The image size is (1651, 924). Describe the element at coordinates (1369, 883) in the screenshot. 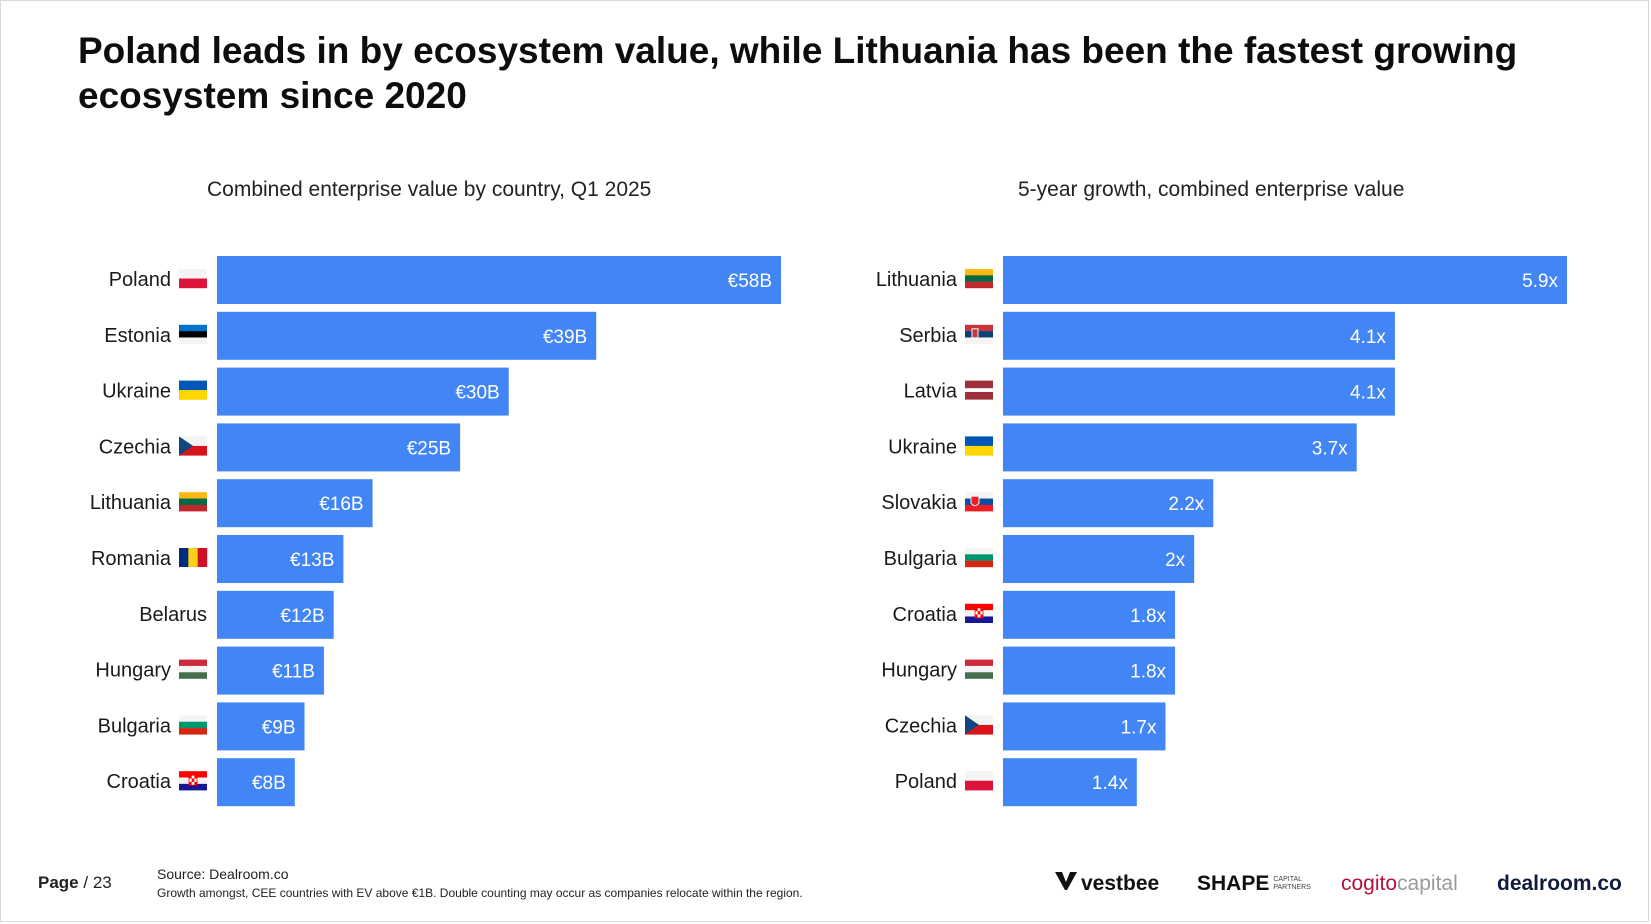

I see `cogito-logo-text: cogito` at that location.